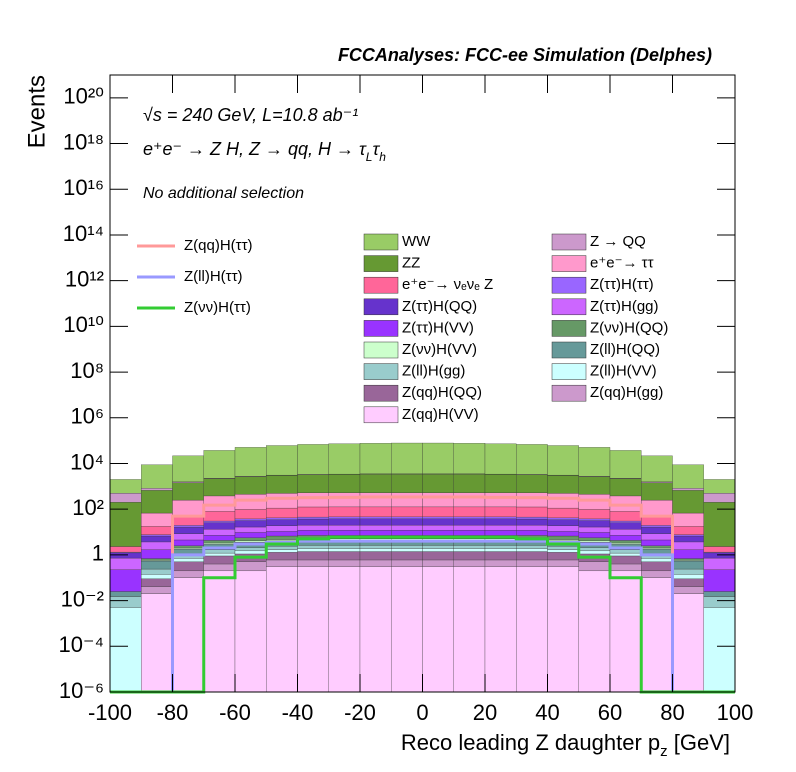 The image size is (796, 772). Describe the element at coordinates (699, 742) in the screenshot. I see `x-label-text: [GeV]` at that location.